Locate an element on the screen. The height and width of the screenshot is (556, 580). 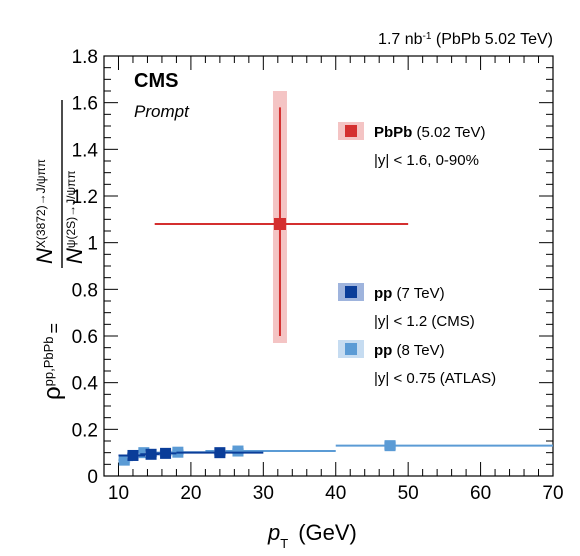
x-tick-label: 60 is located at coordinates (480, 493).